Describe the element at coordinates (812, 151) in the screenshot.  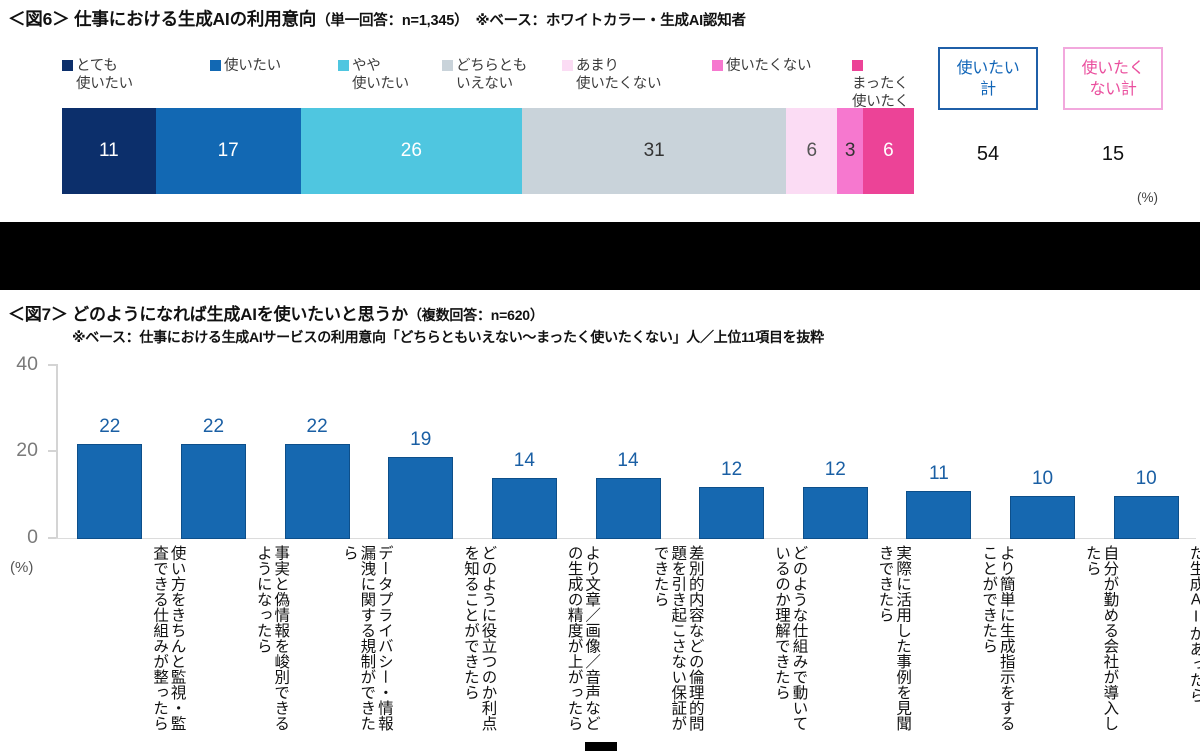
I see `stacked-segment-4: 6` at that location.